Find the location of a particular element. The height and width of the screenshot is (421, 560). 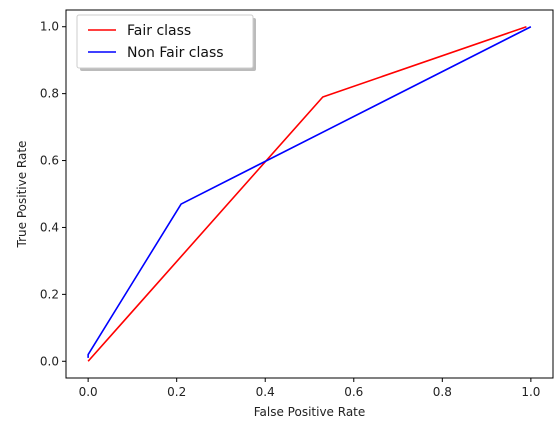

y-tick-label: 0.4 is located at coordinates (49, 227).